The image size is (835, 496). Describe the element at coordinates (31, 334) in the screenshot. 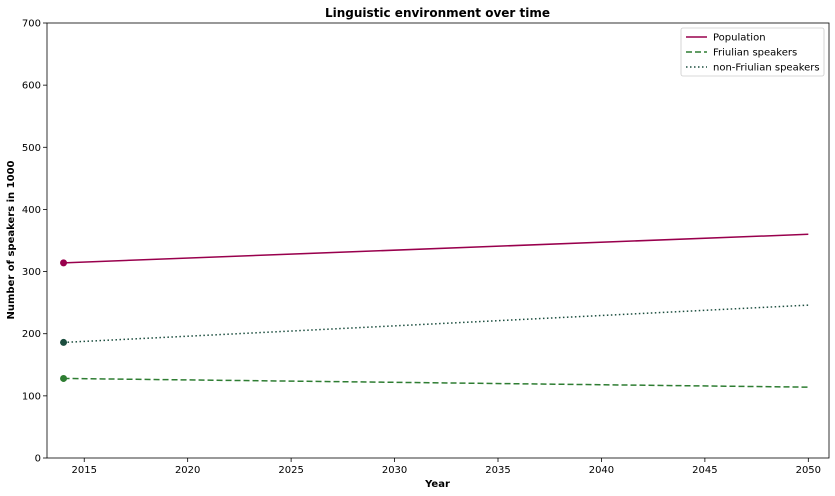

I see `y-tick-label: 200` at that location.